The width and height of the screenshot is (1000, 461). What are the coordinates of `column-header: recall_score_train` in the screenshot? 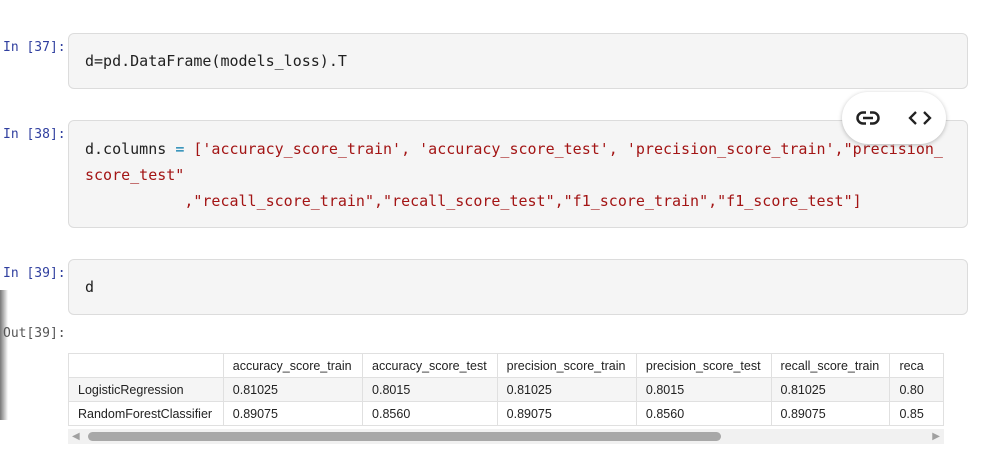 It's located at (830, 365).